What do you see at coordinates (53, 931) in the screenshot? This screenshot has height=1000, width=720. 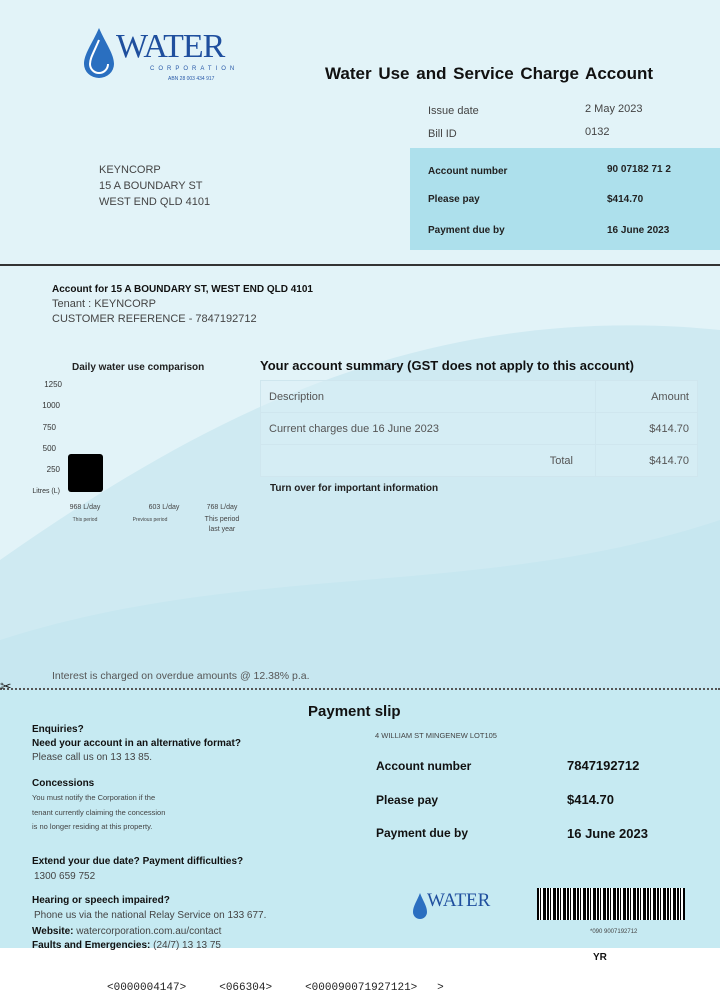 I see `website-label: Website:` at bounding box center [53, 931].